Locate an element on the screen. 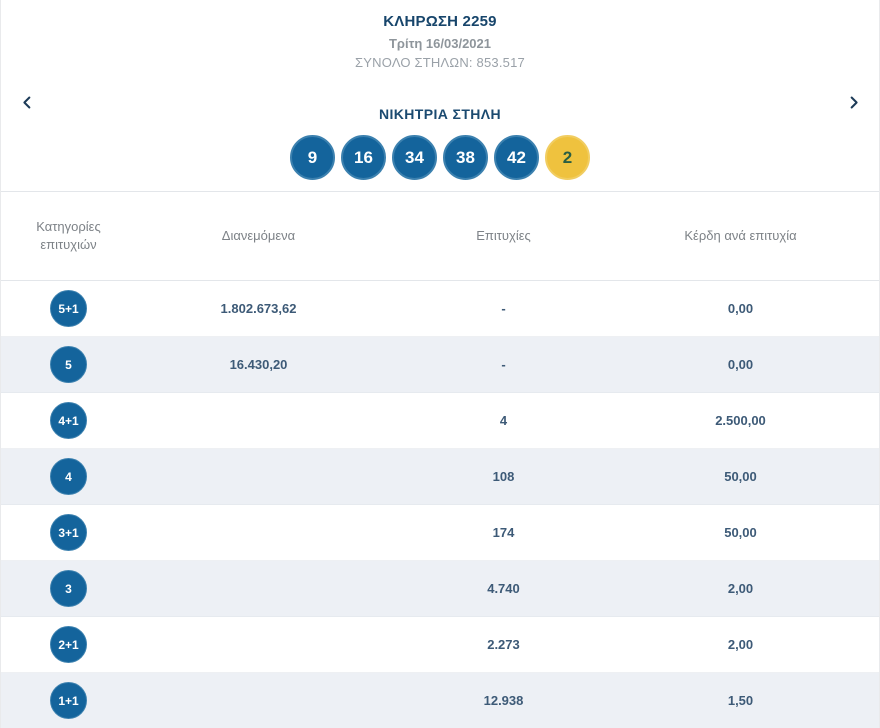 The height and width of the screenshot is (728, 880). winners-value: 4 is located at coordinates (503, 420).